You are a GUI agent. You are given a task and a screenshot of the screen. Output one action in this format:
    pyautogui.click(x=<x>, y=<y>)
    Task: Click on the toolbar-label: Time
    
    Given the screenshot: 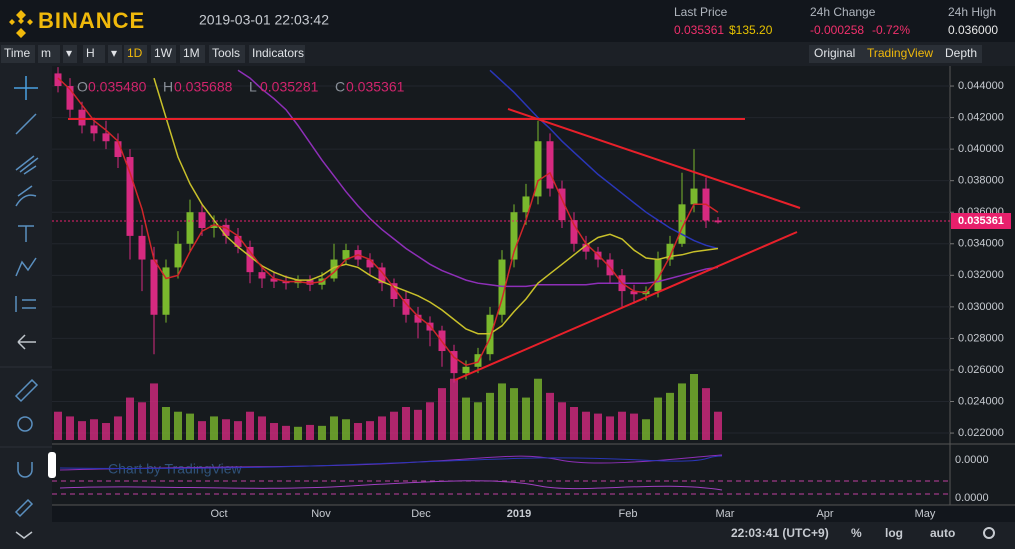 What is the action you would take?
    pyautogui.click(x=17, y=53)
    